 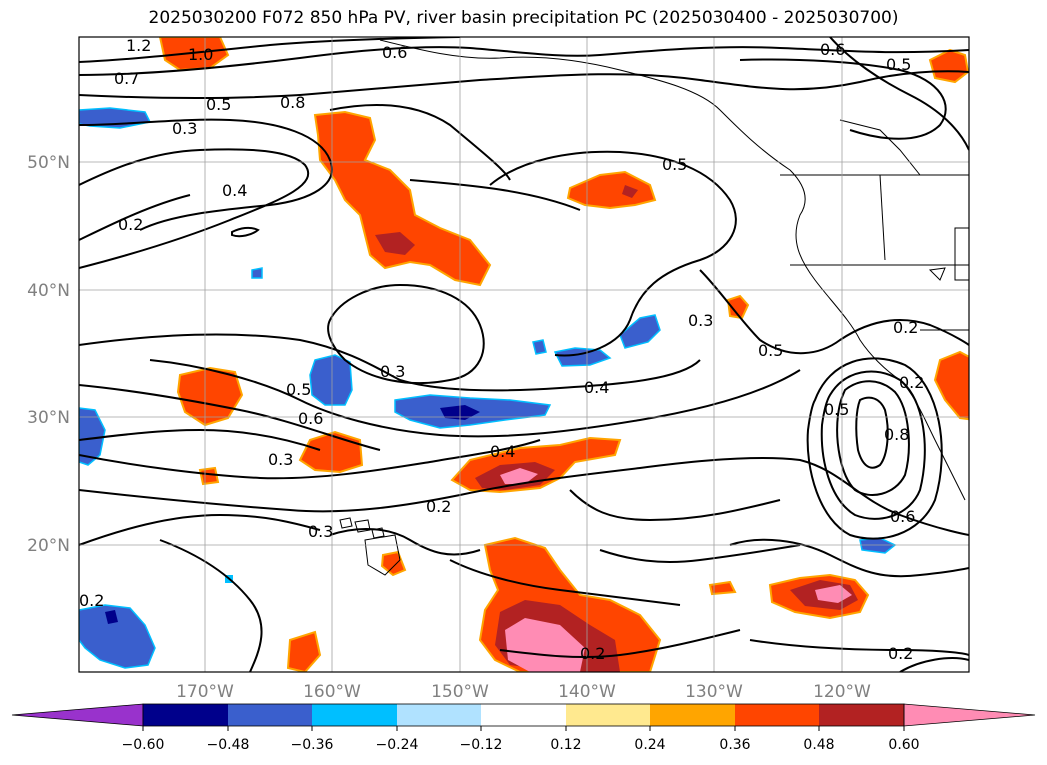 I want to click on colorbar-extend-left, so click(x=77, y=715).